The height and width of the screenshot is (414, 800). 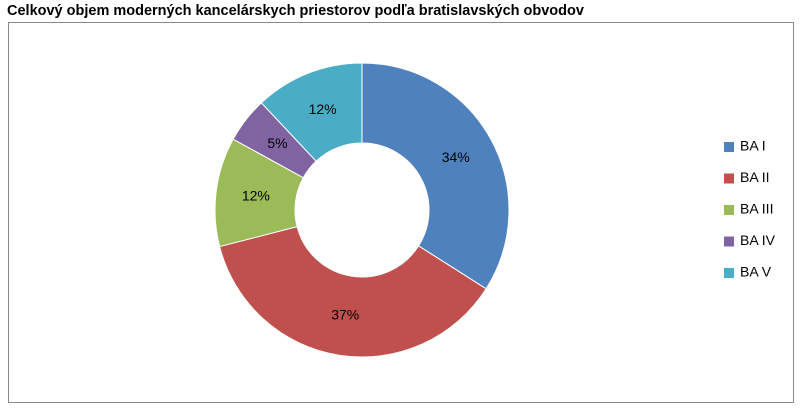 What do you see at coordinates (753, 146) in the screenshot?
I see `legend-label: BA I` at bounding box center [753, 146].